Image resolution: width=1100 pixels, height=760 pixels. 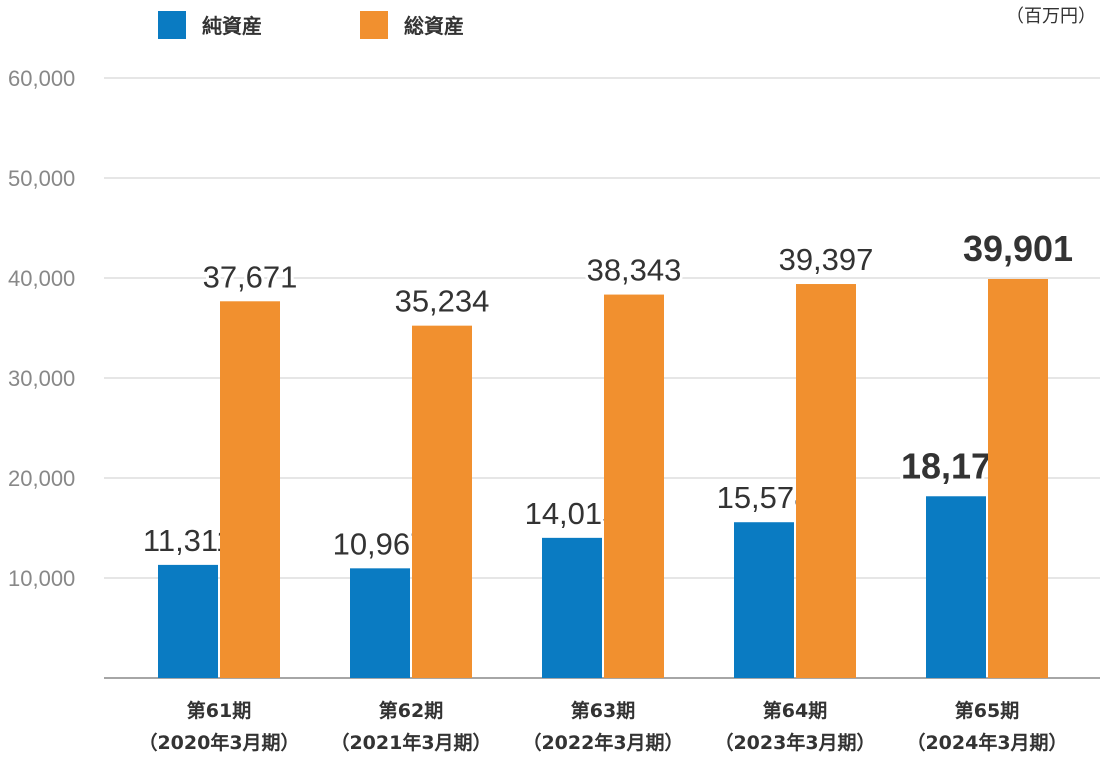 I want to click on x-tick-label: 第64期, so click(x=795, y=710).